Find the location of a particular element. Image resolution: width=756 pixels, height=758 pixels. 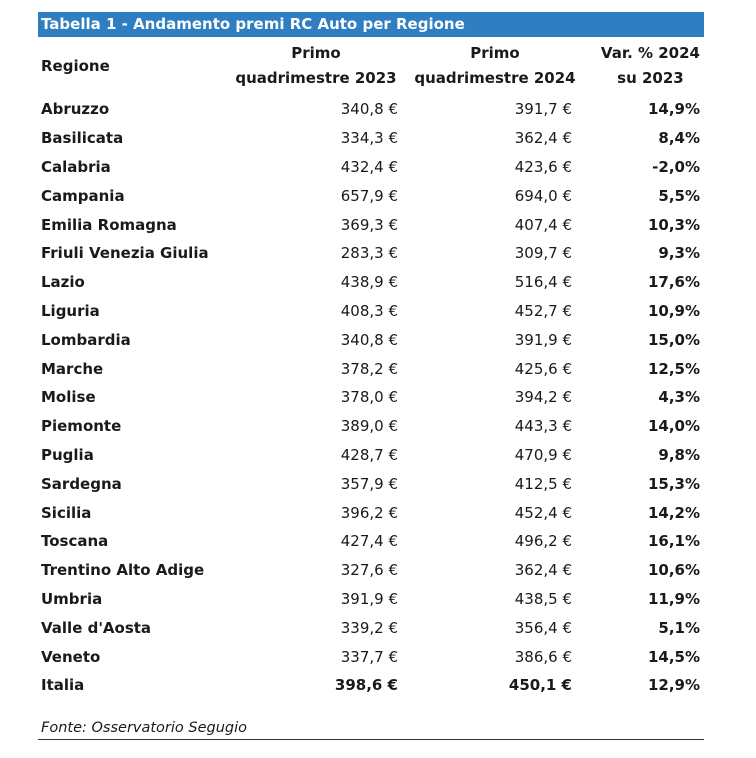

variation-cell: 12,9% is located at coordinates (673, 685).